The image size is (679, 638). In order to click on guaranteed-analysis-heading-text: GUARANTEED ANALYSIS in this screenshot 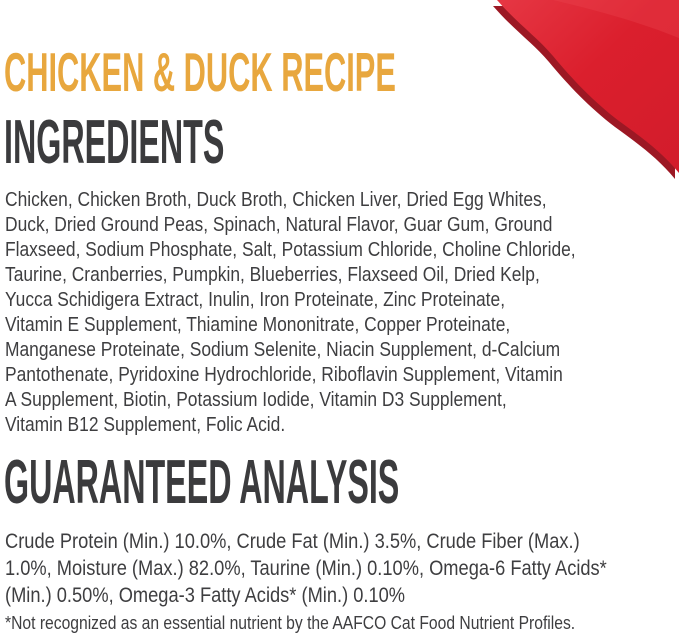, I will do `click(202, 482)`.